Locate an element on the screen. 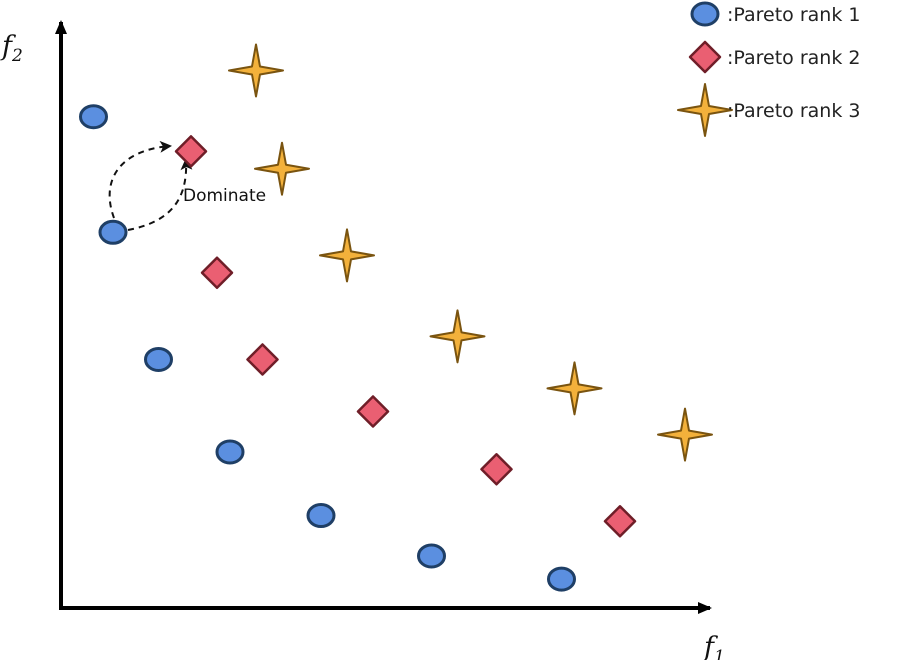  dominate-arrow-upper is located at coordinates (140, 179).